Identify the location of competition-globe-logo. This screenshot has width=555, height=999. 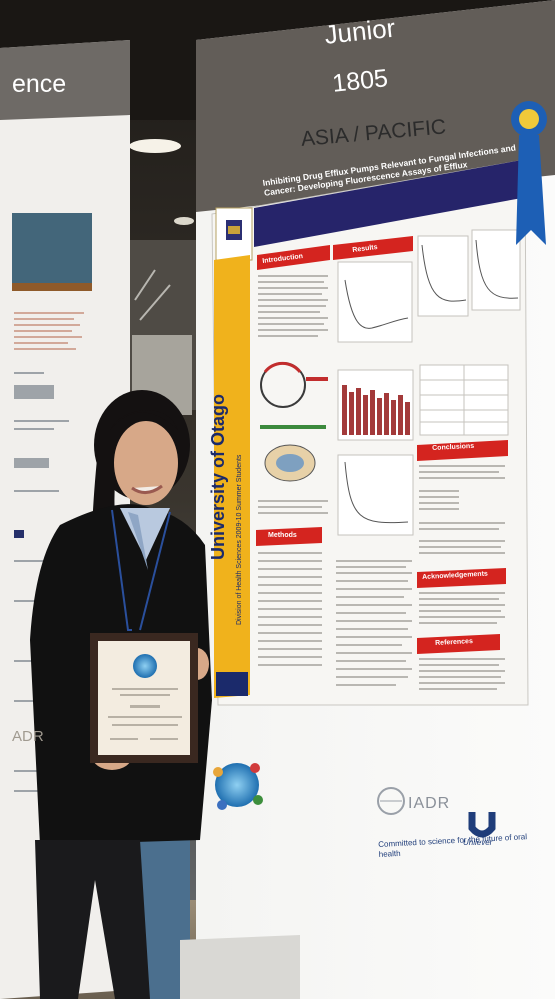
(237, 785).